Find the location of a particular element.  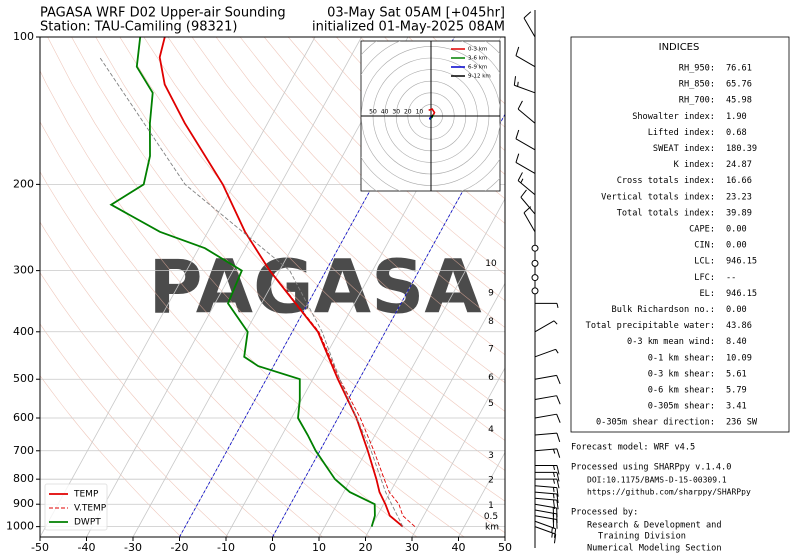

index-value: 946.15 is located at coordinates (741, 262).